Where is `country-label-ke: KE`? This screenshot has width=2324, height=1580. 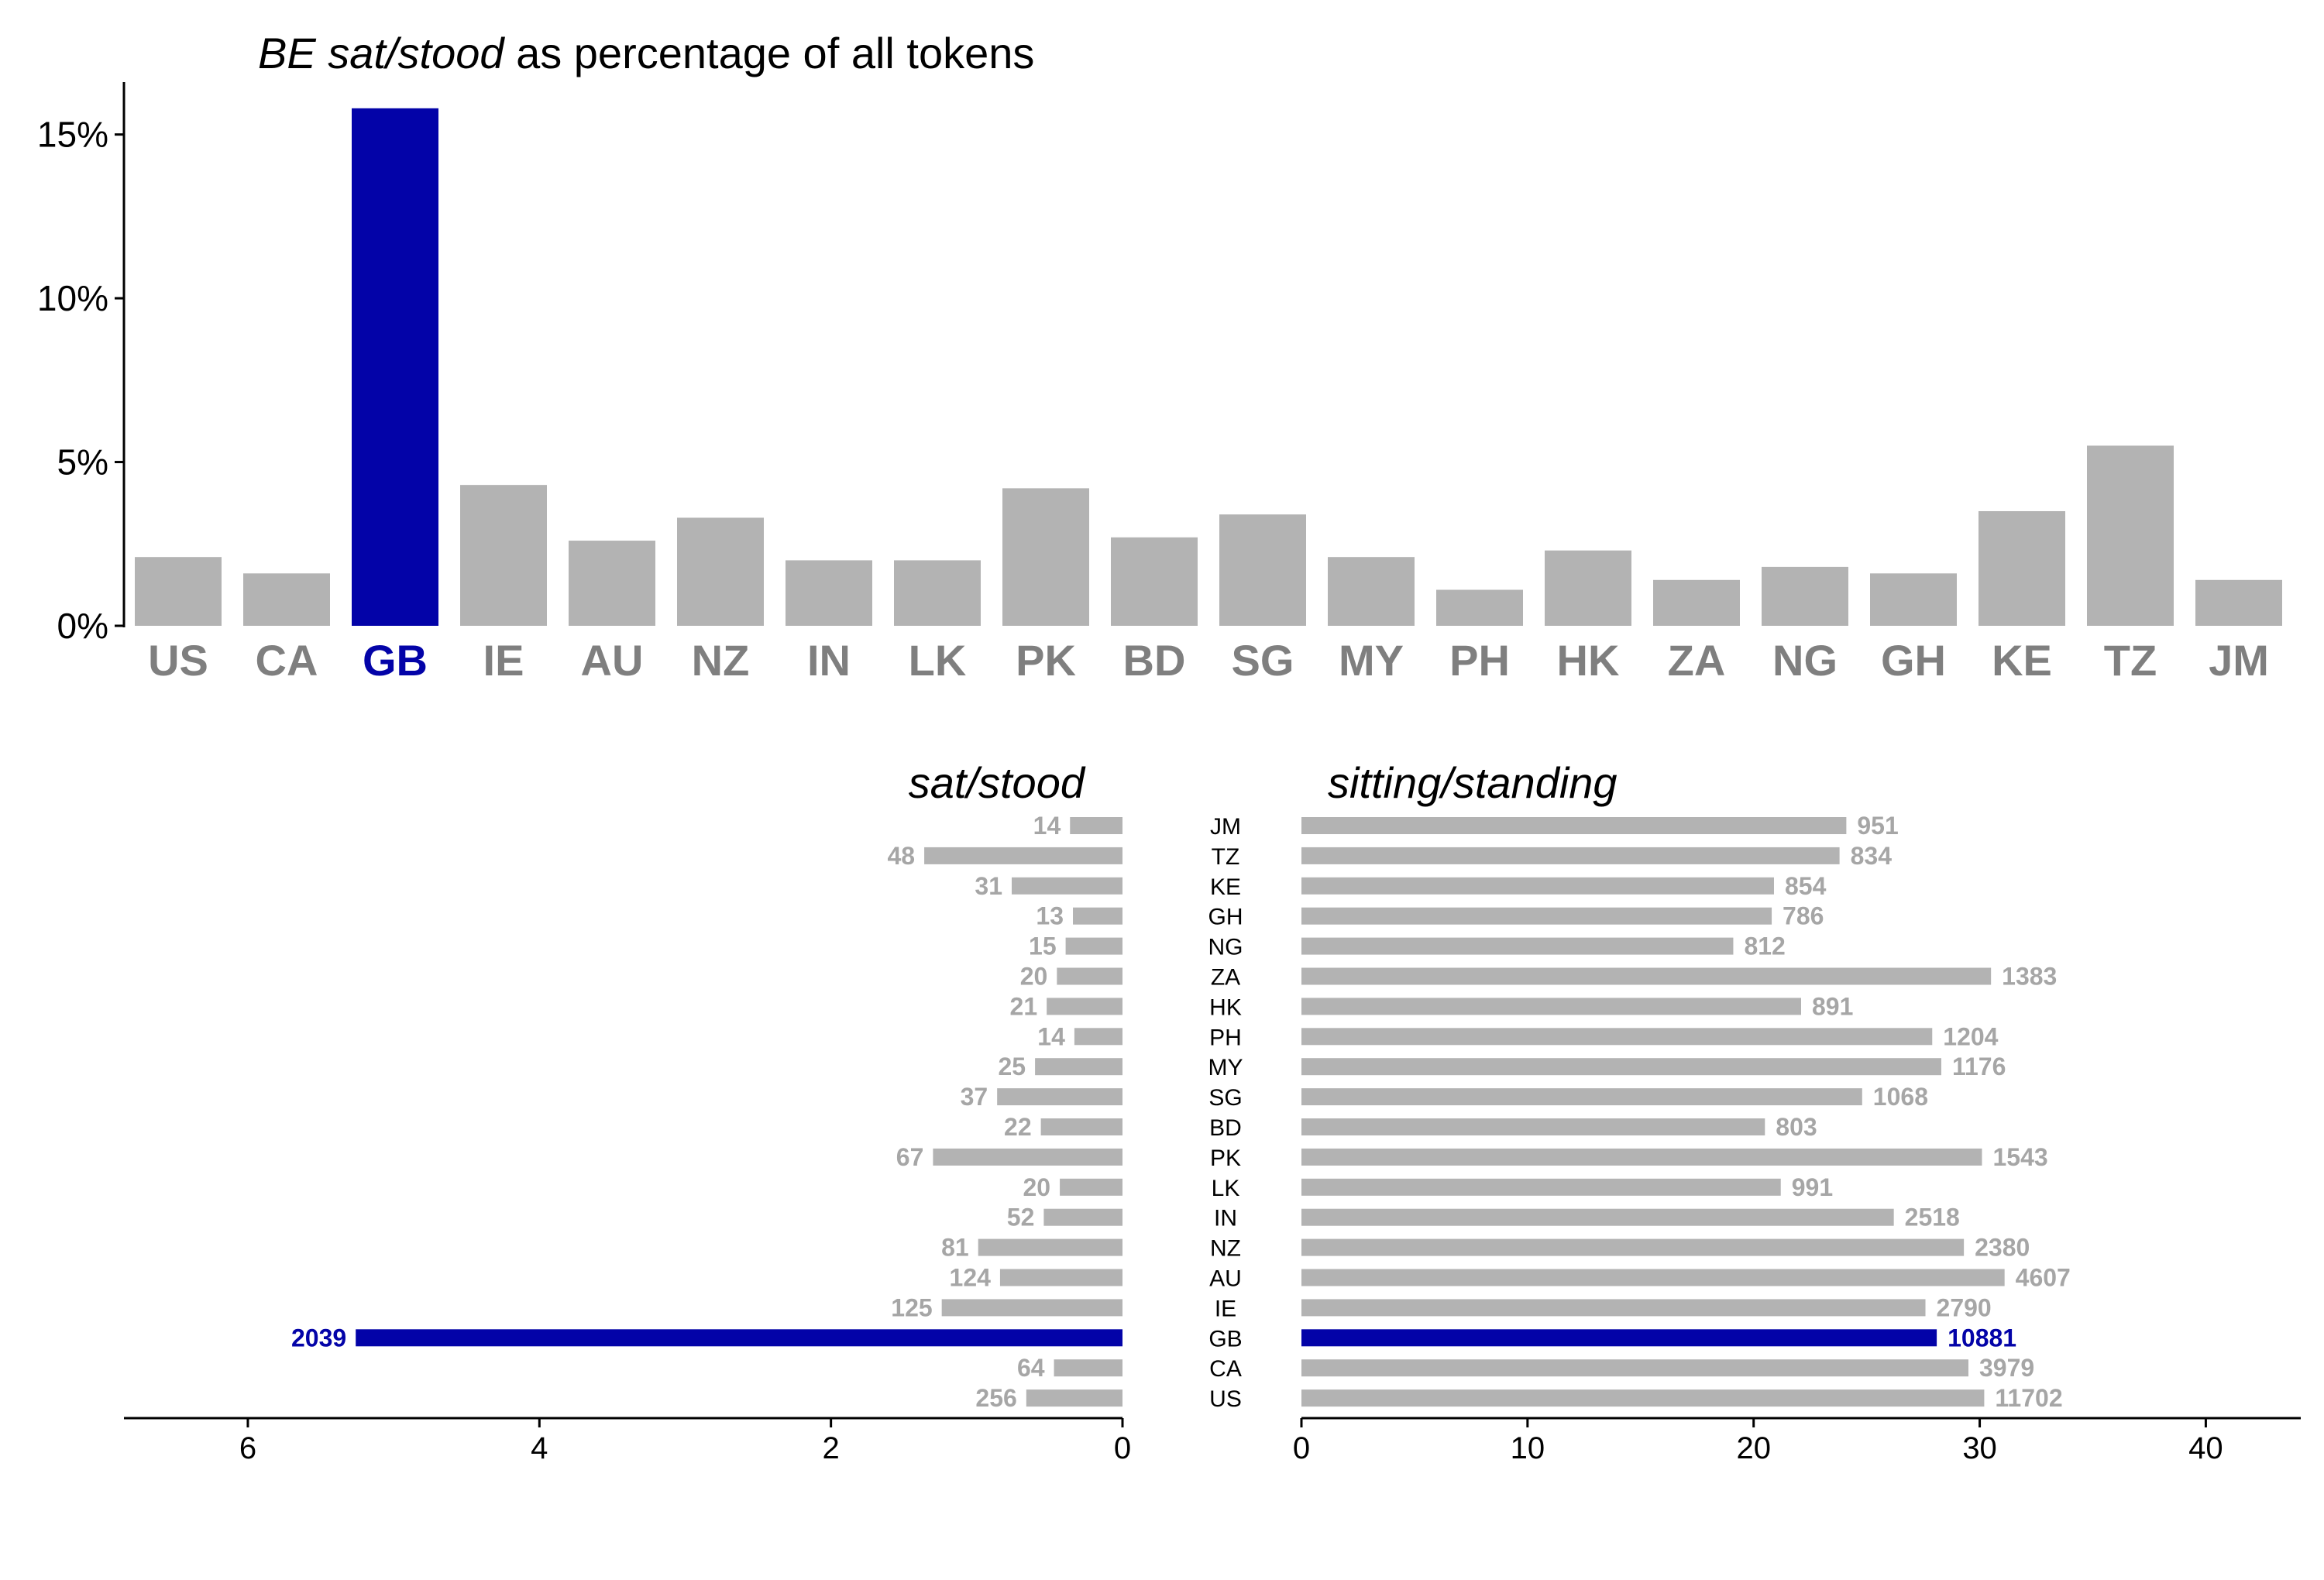 country-label-ke: KE is located at coordinates (1225, 887).